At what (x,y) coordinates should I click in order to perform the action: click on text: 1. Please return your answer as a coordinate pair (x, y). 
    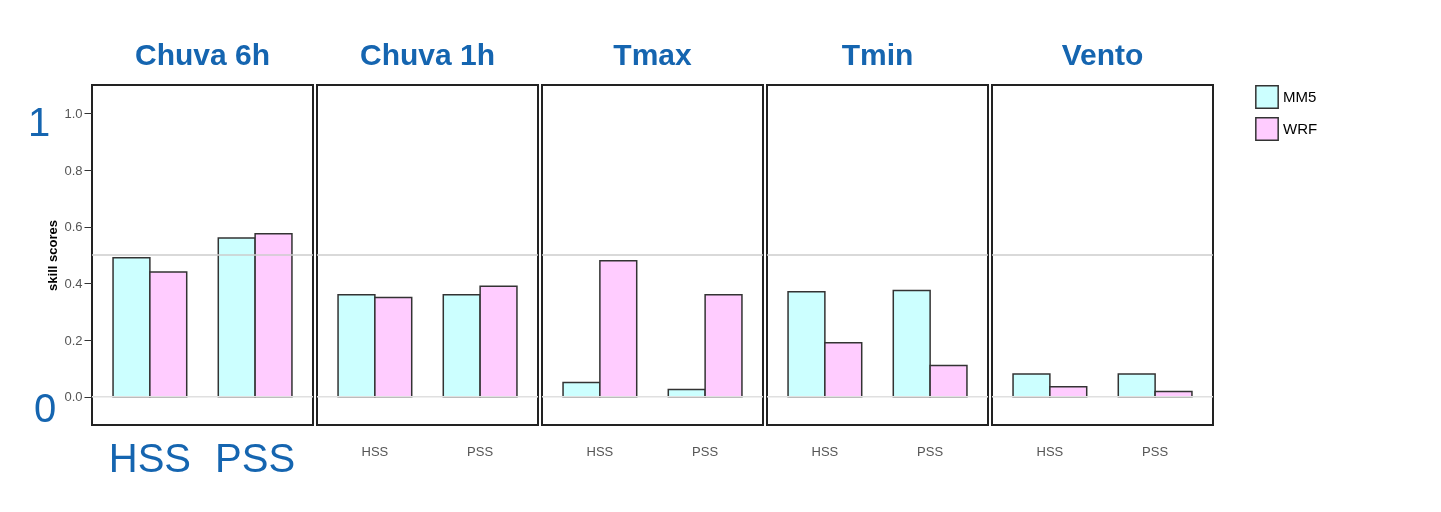
    Looking at the image, I should click on (39, 122).